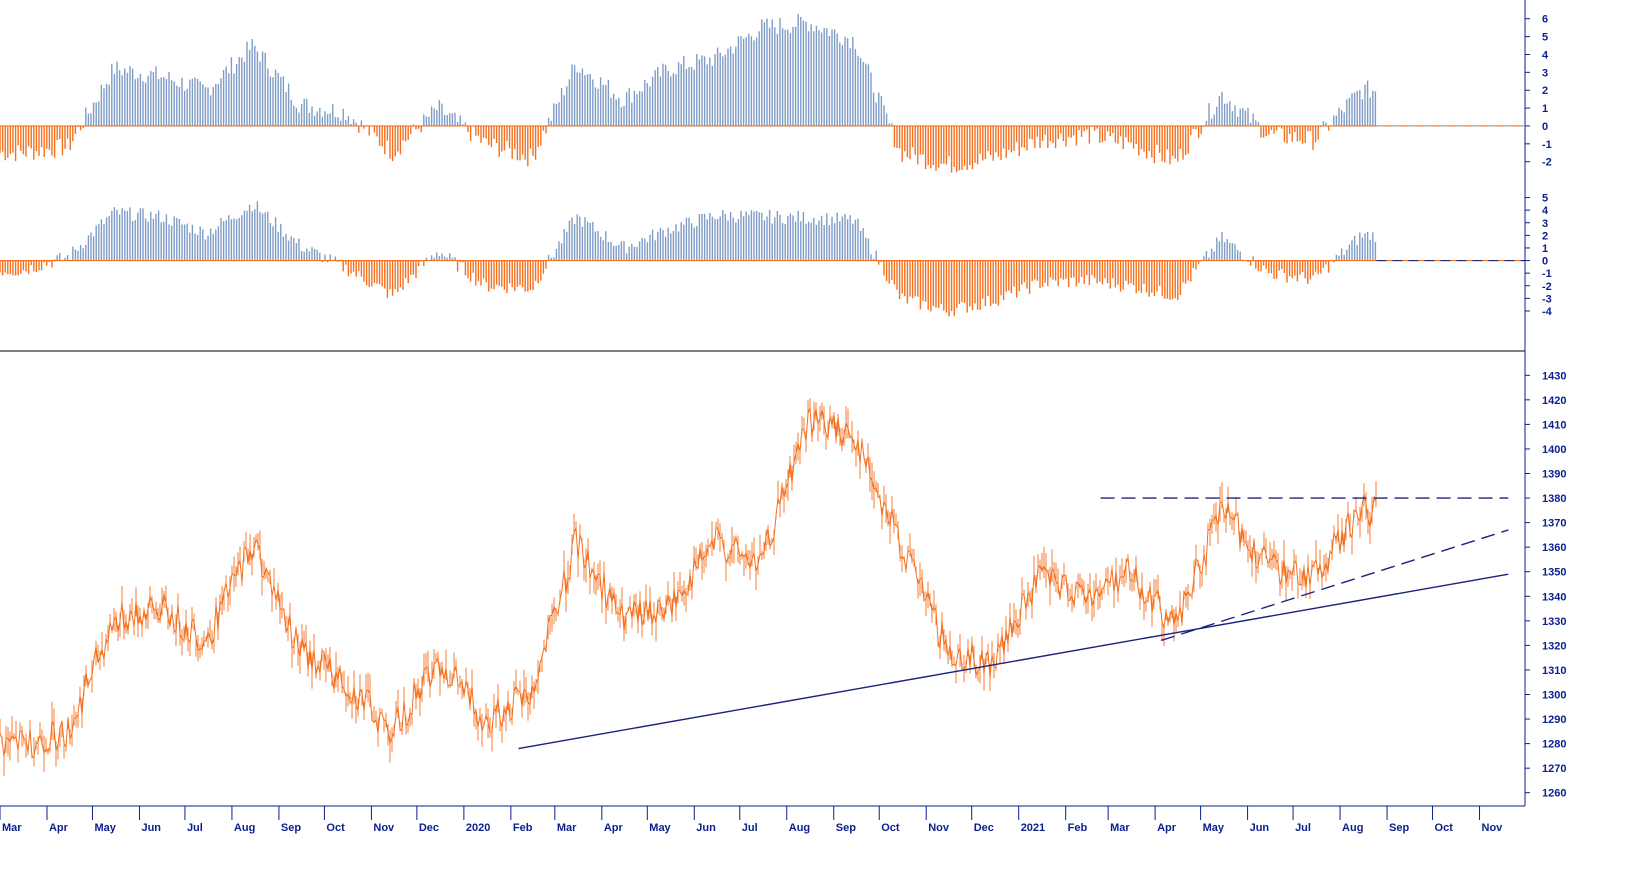 The width and height of the screenshot is (1650, 878). I want to click on y-tick-label: 1400, so click(1554, 450).